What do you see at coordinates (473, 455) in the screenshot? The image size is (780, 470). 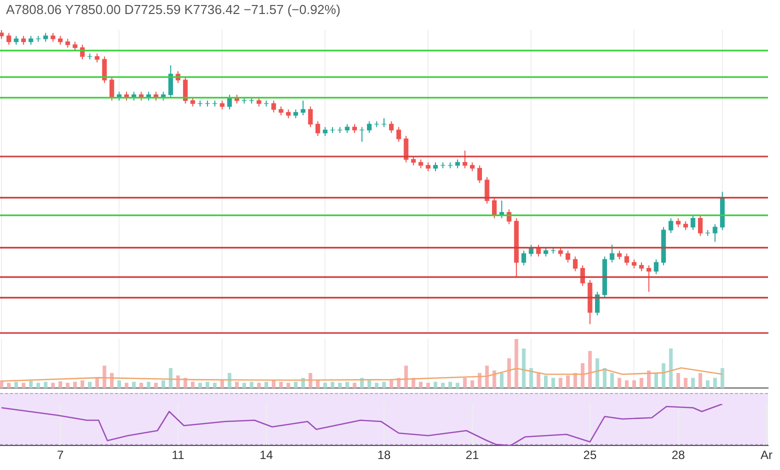 I see `x-tick-label: 21` at bounding box center [473, 455].